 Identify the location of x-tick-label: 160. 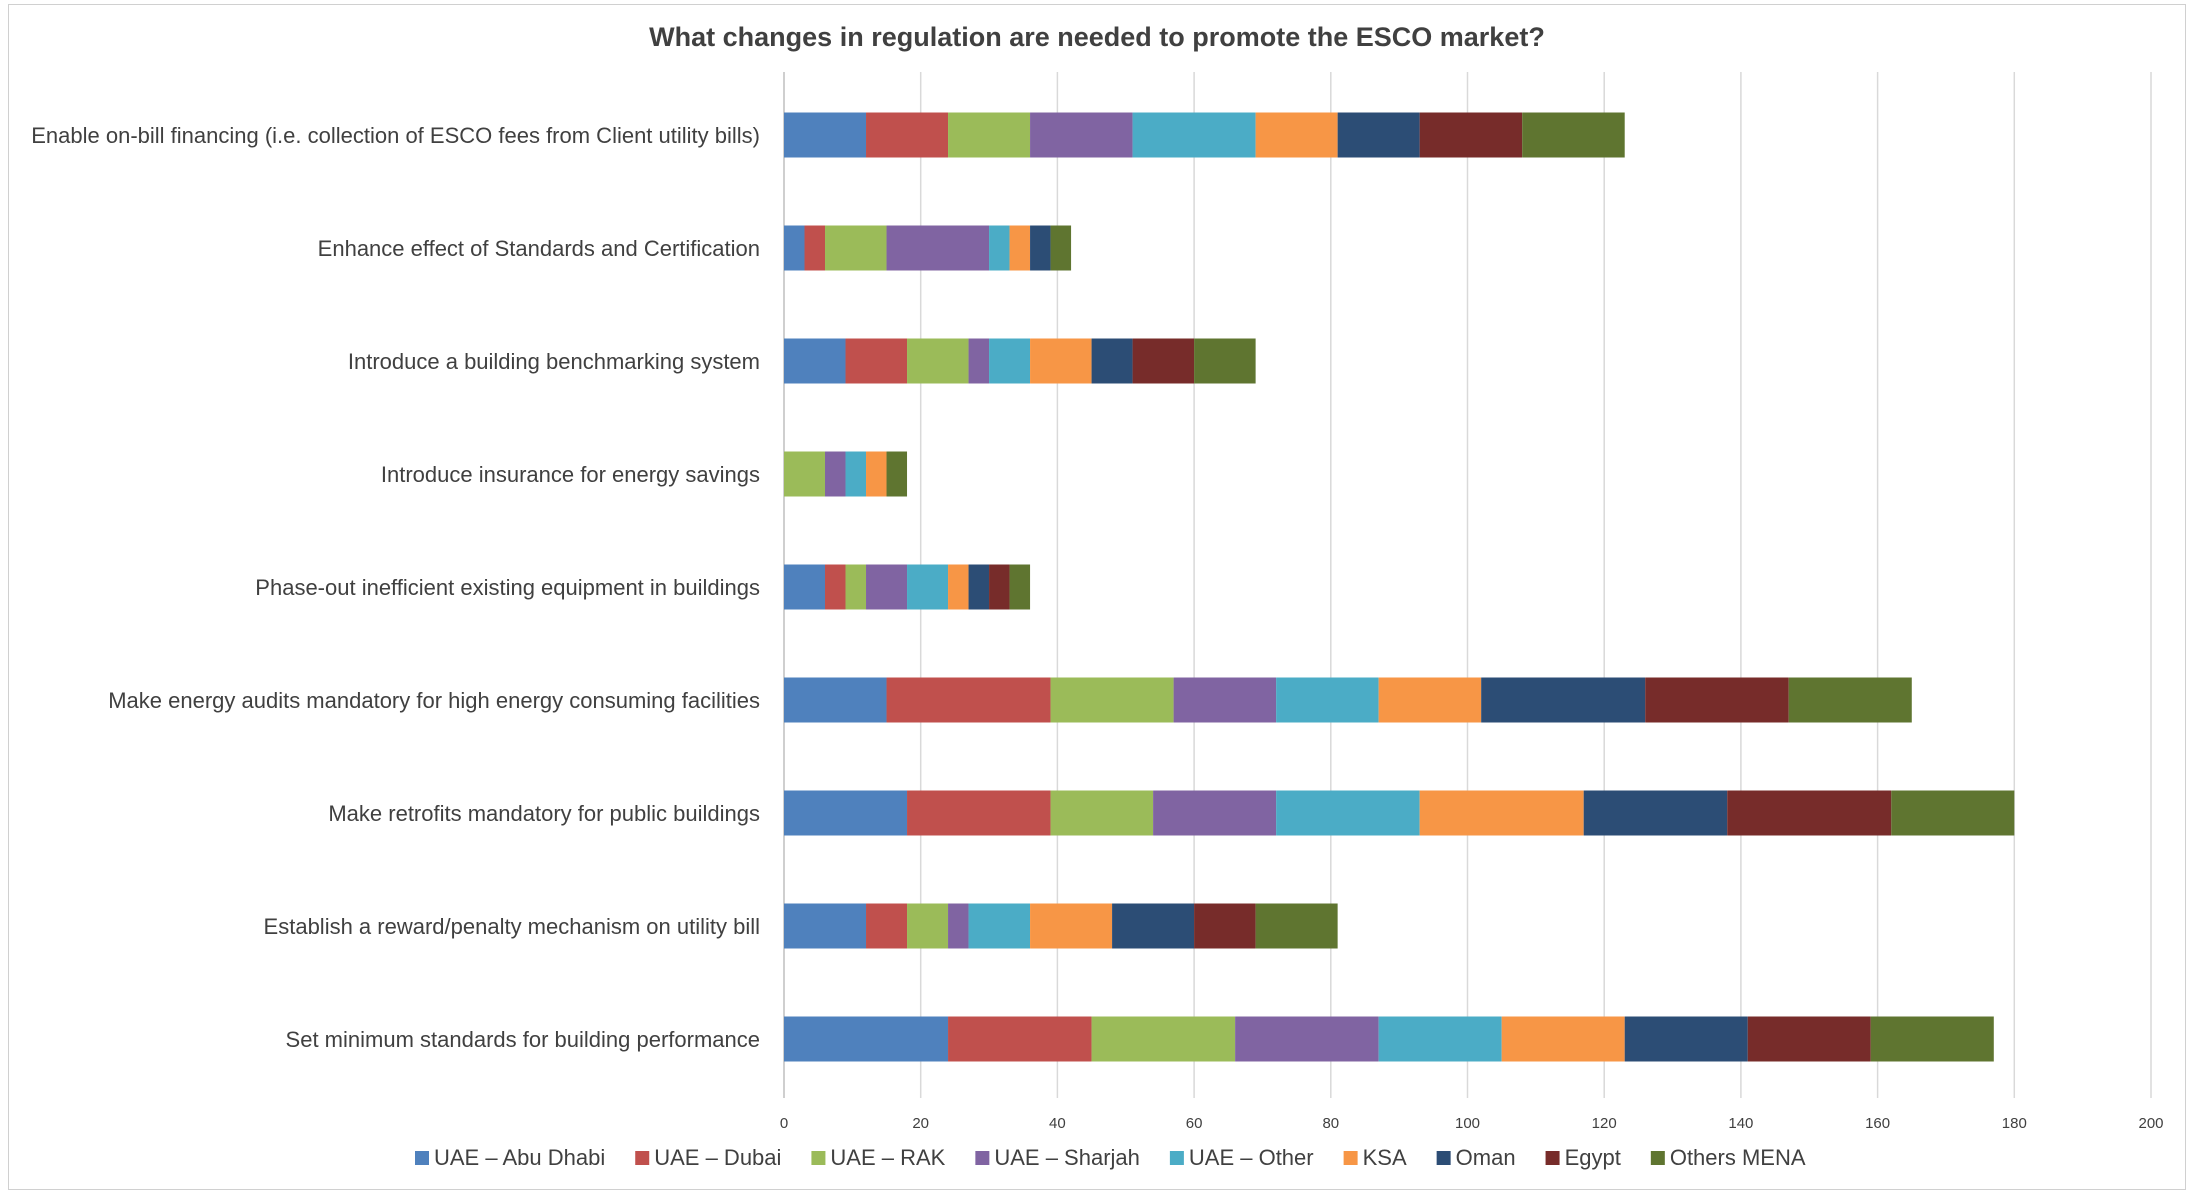
(1877, 1123).